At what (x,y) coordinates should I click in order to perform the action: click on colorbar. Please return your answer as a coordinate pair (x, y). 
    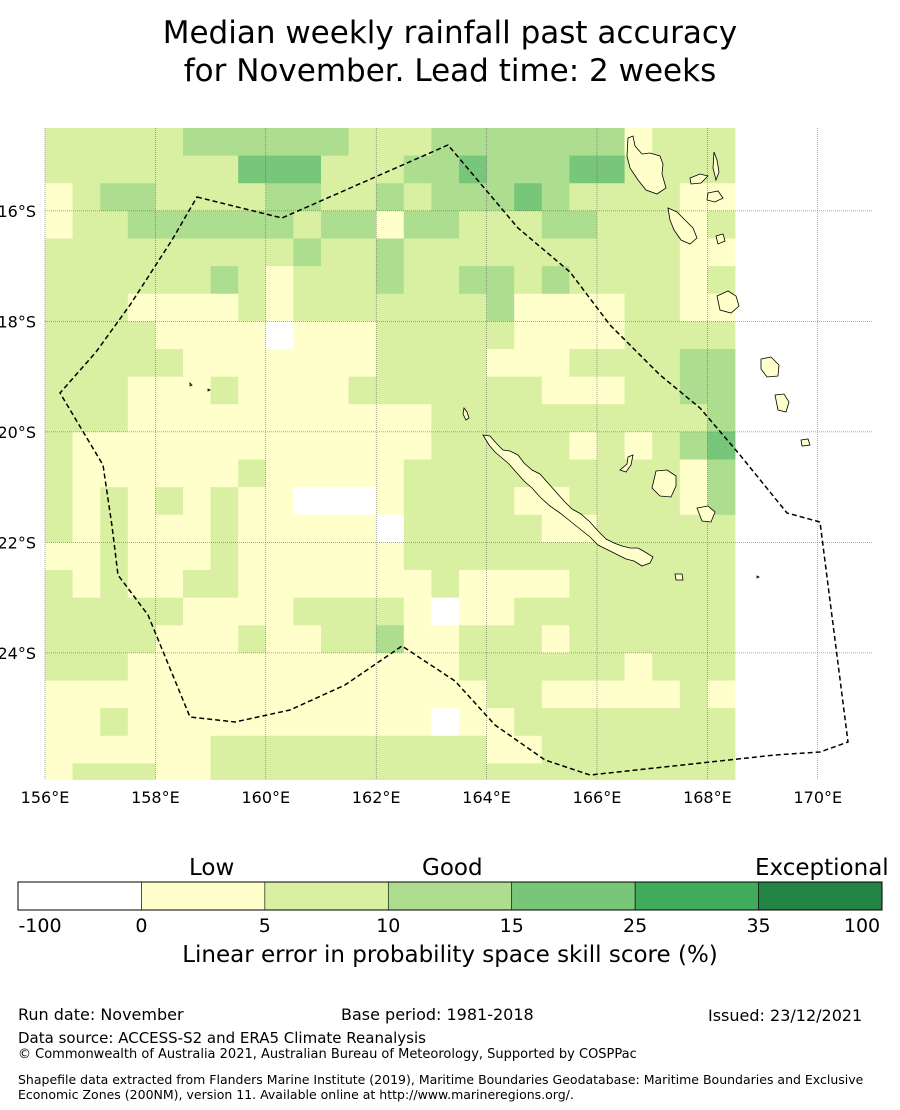
    Looking at the image, I should click on (450, 896).